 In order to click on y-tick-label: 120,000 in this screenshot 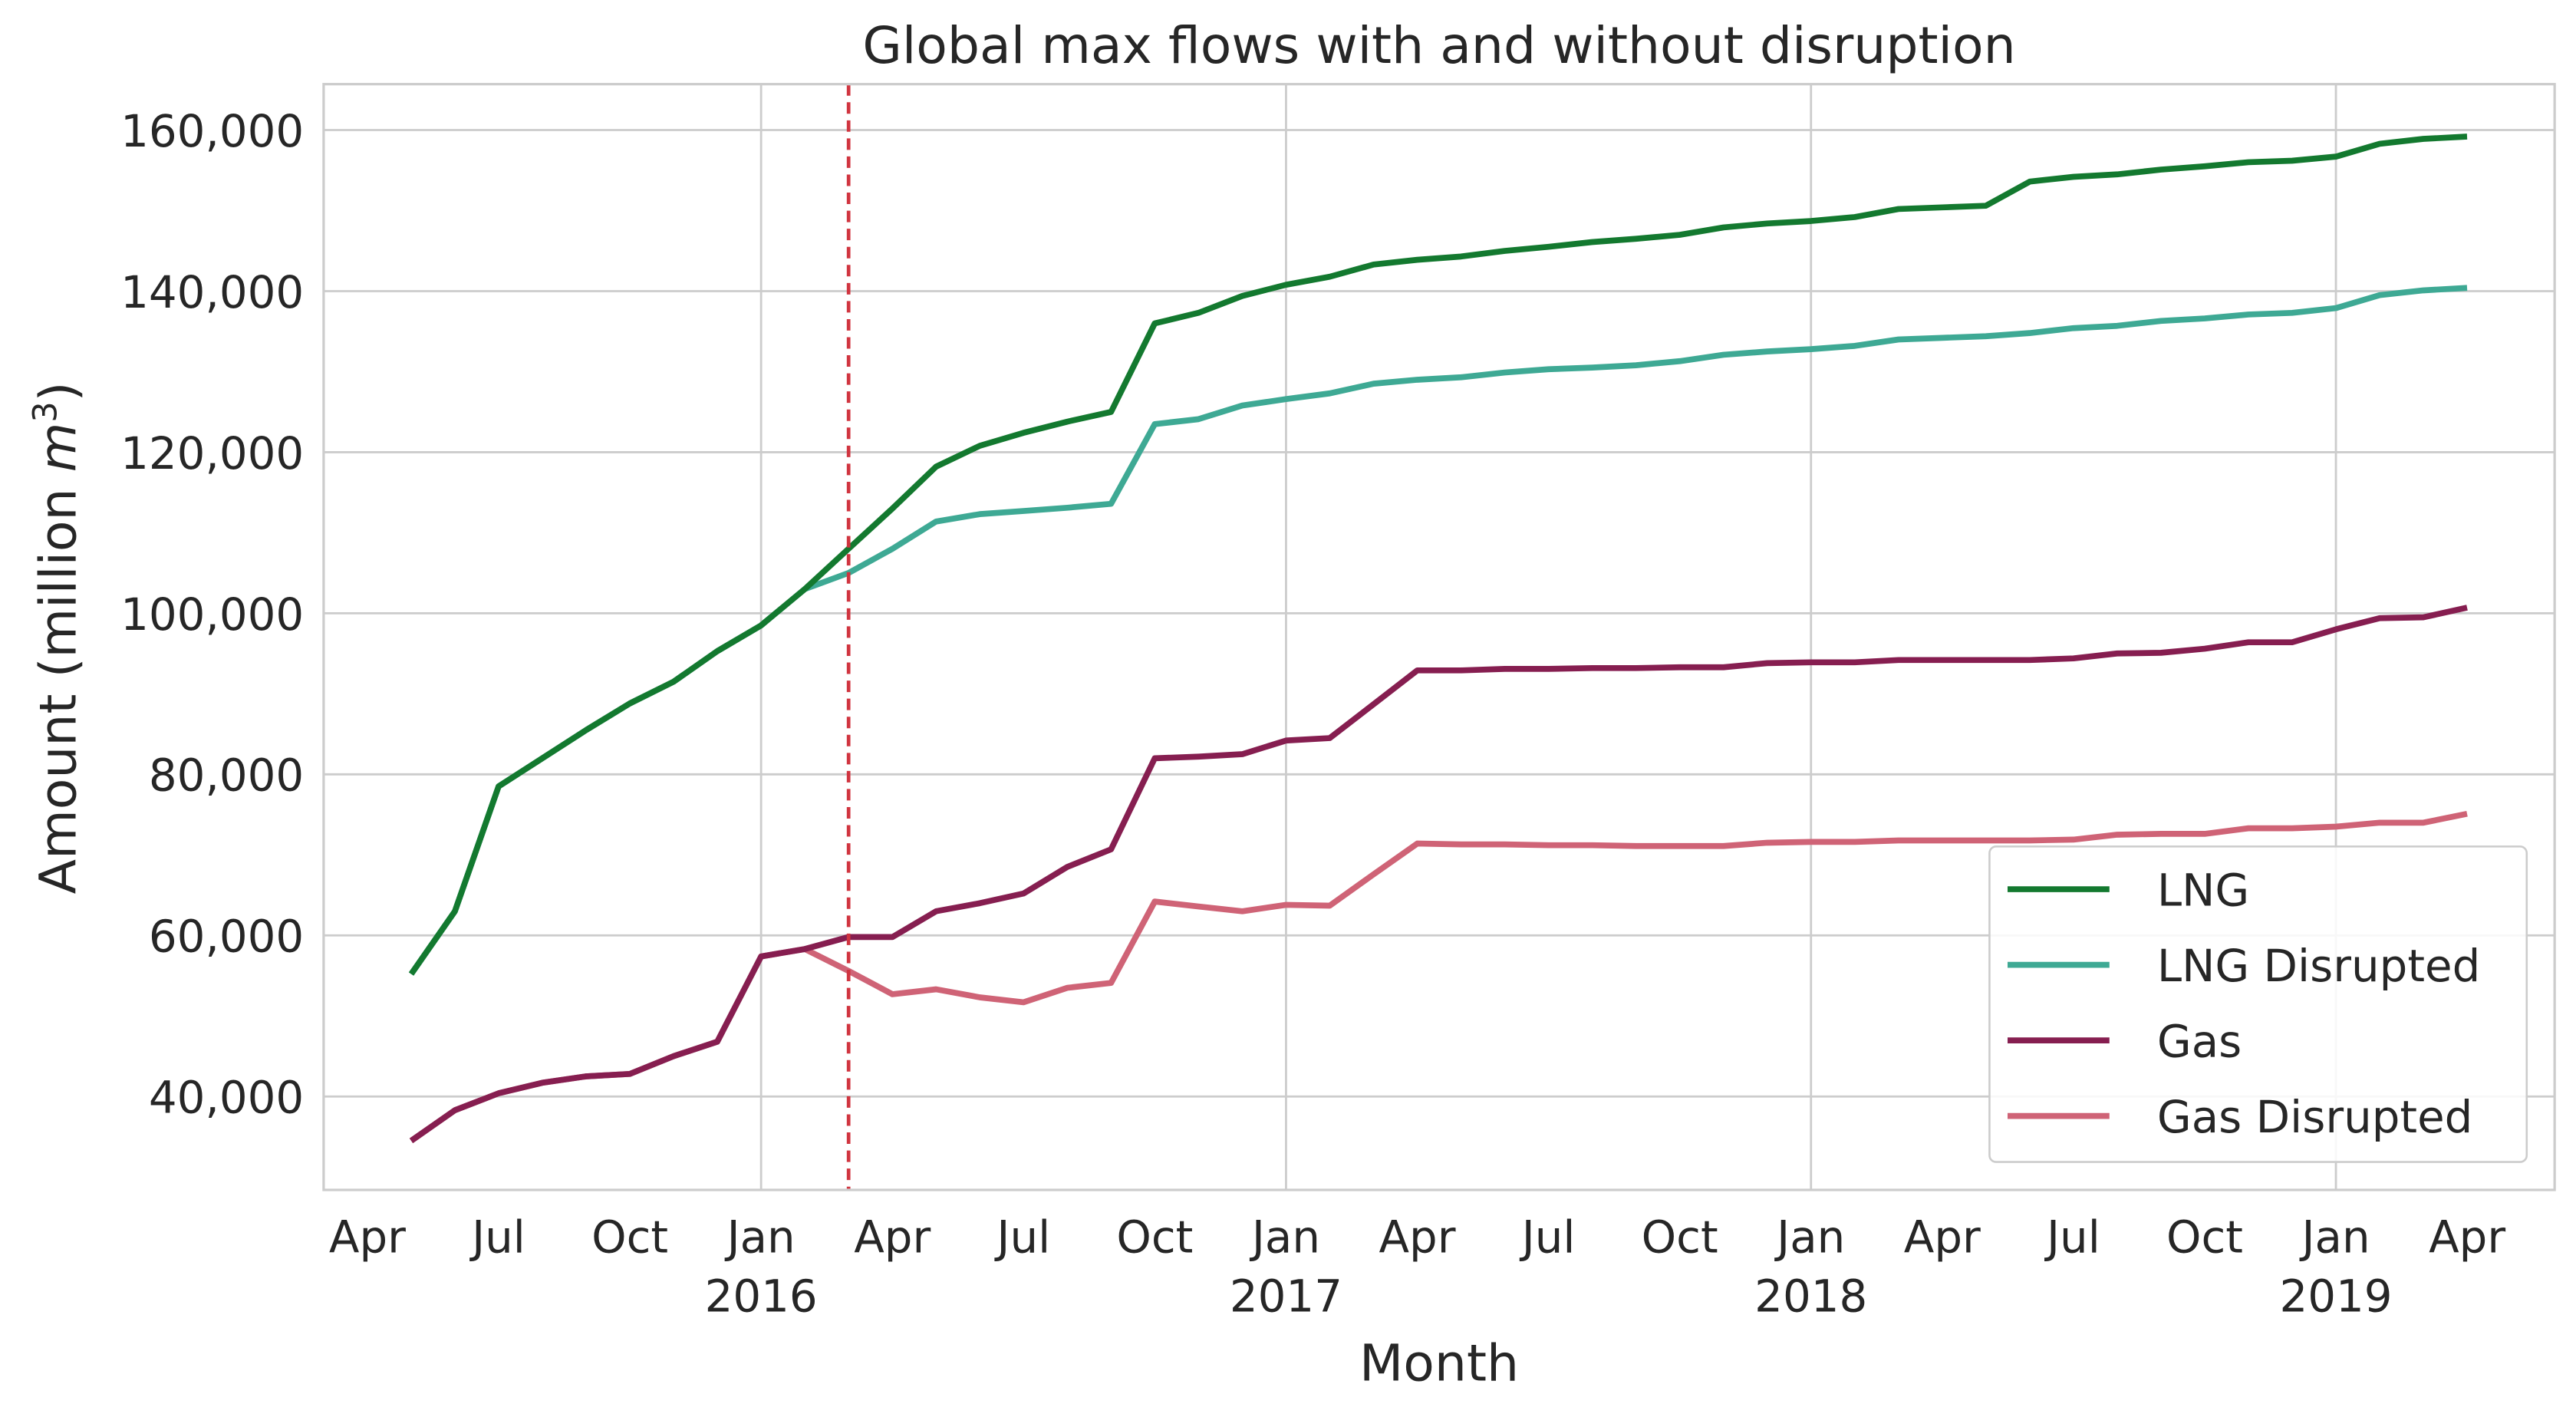, I will do `click(212, 453)`.